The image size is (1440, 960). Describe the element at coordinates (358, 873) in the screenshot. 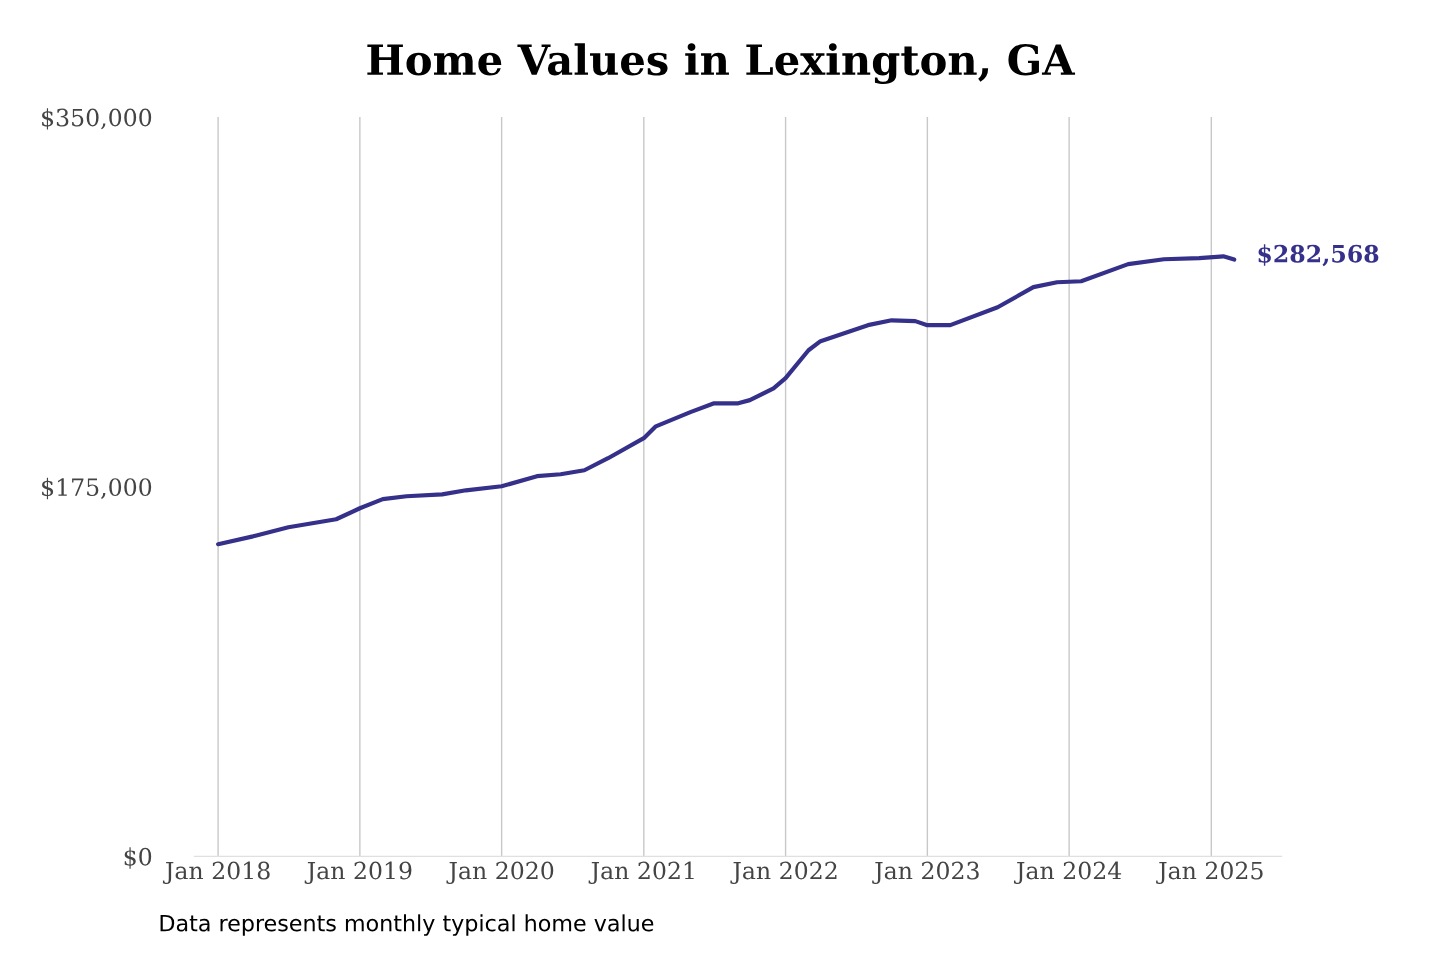

I see `x-tick-label: Jan 2019` at that location.